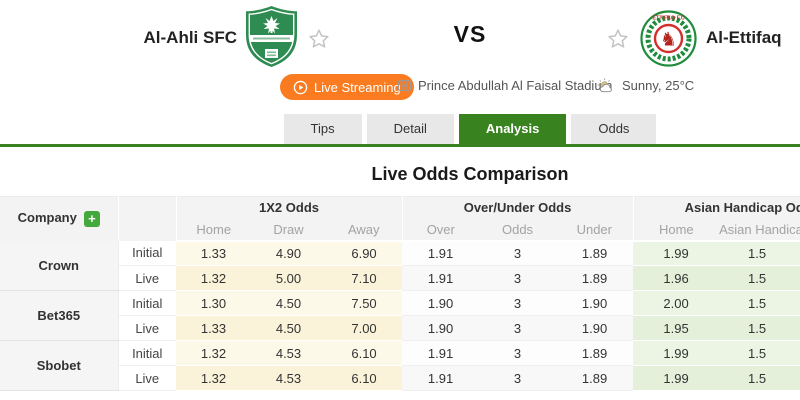 The height and width of the screenshot is (400, 800). I want to click on sun-cloud-icon, so click(606, 85).